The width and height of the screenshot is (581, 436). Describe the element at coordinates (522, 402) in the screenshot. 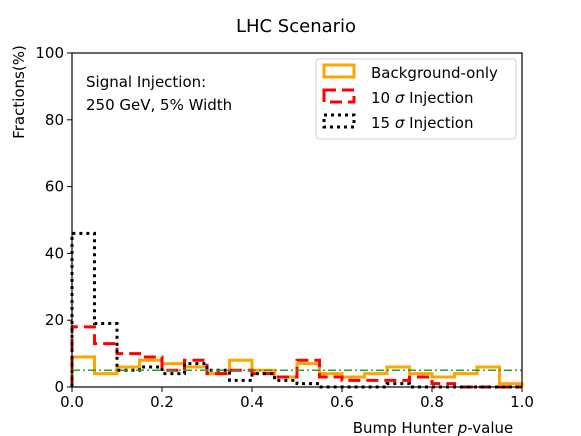

I see `x-tick-label: 1.0` at that location.